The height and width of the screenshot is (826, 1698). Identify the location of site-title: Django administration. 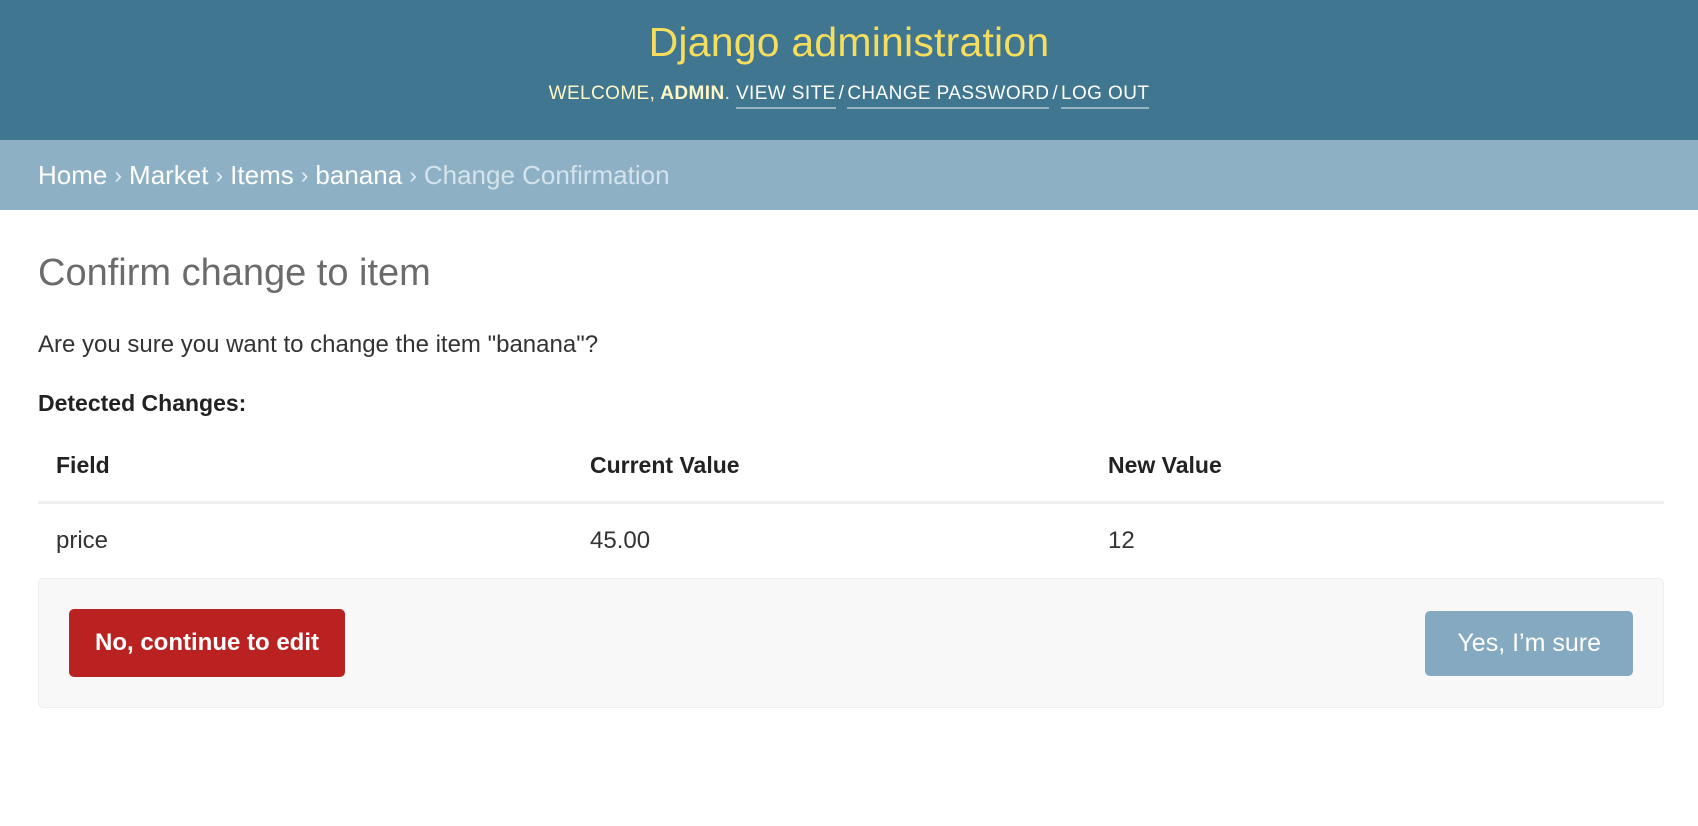
(849, 42).